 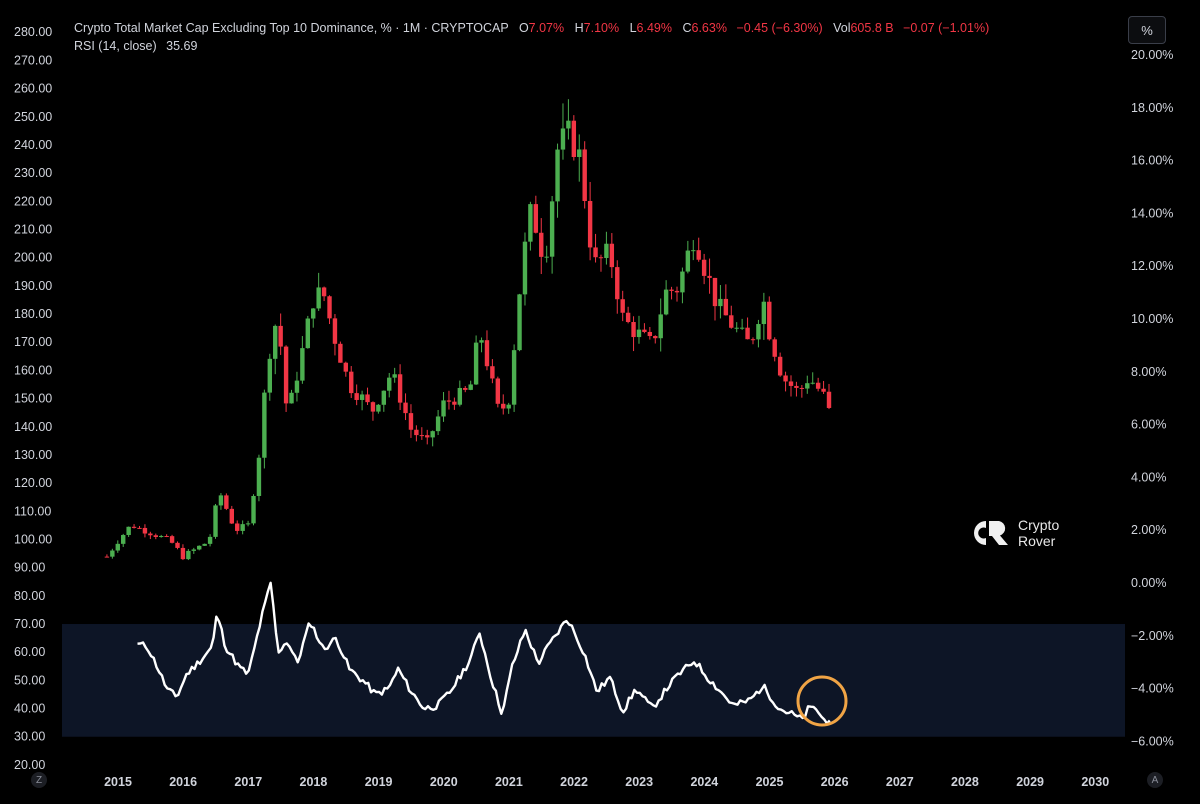 I want to click on right-axis-tick: 8.00%, so click(x=1148, y=372).